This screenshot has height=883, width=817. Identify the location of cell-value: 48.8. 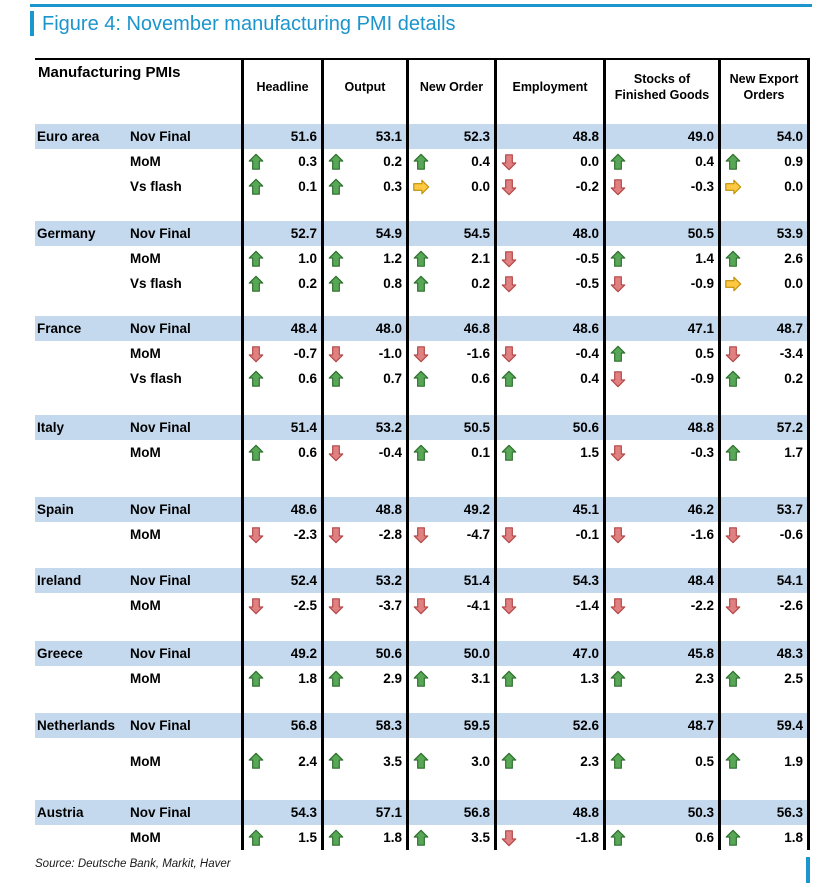
(700, 427).